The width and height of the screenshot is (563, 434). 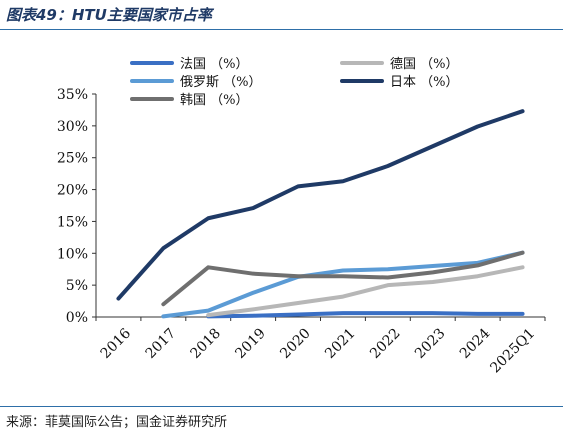 I want to click on y-tick-label: 25%, so click(x=72, y=159).